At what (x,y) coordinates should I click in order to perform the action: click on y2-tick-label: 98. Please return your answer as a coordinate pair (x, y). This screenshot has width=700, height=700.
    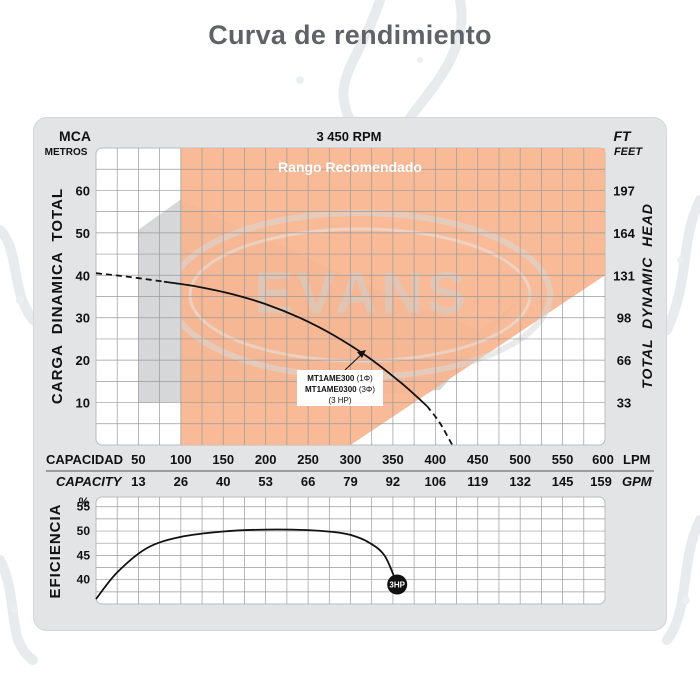
    Looking at the image, I should click on (624, 318).